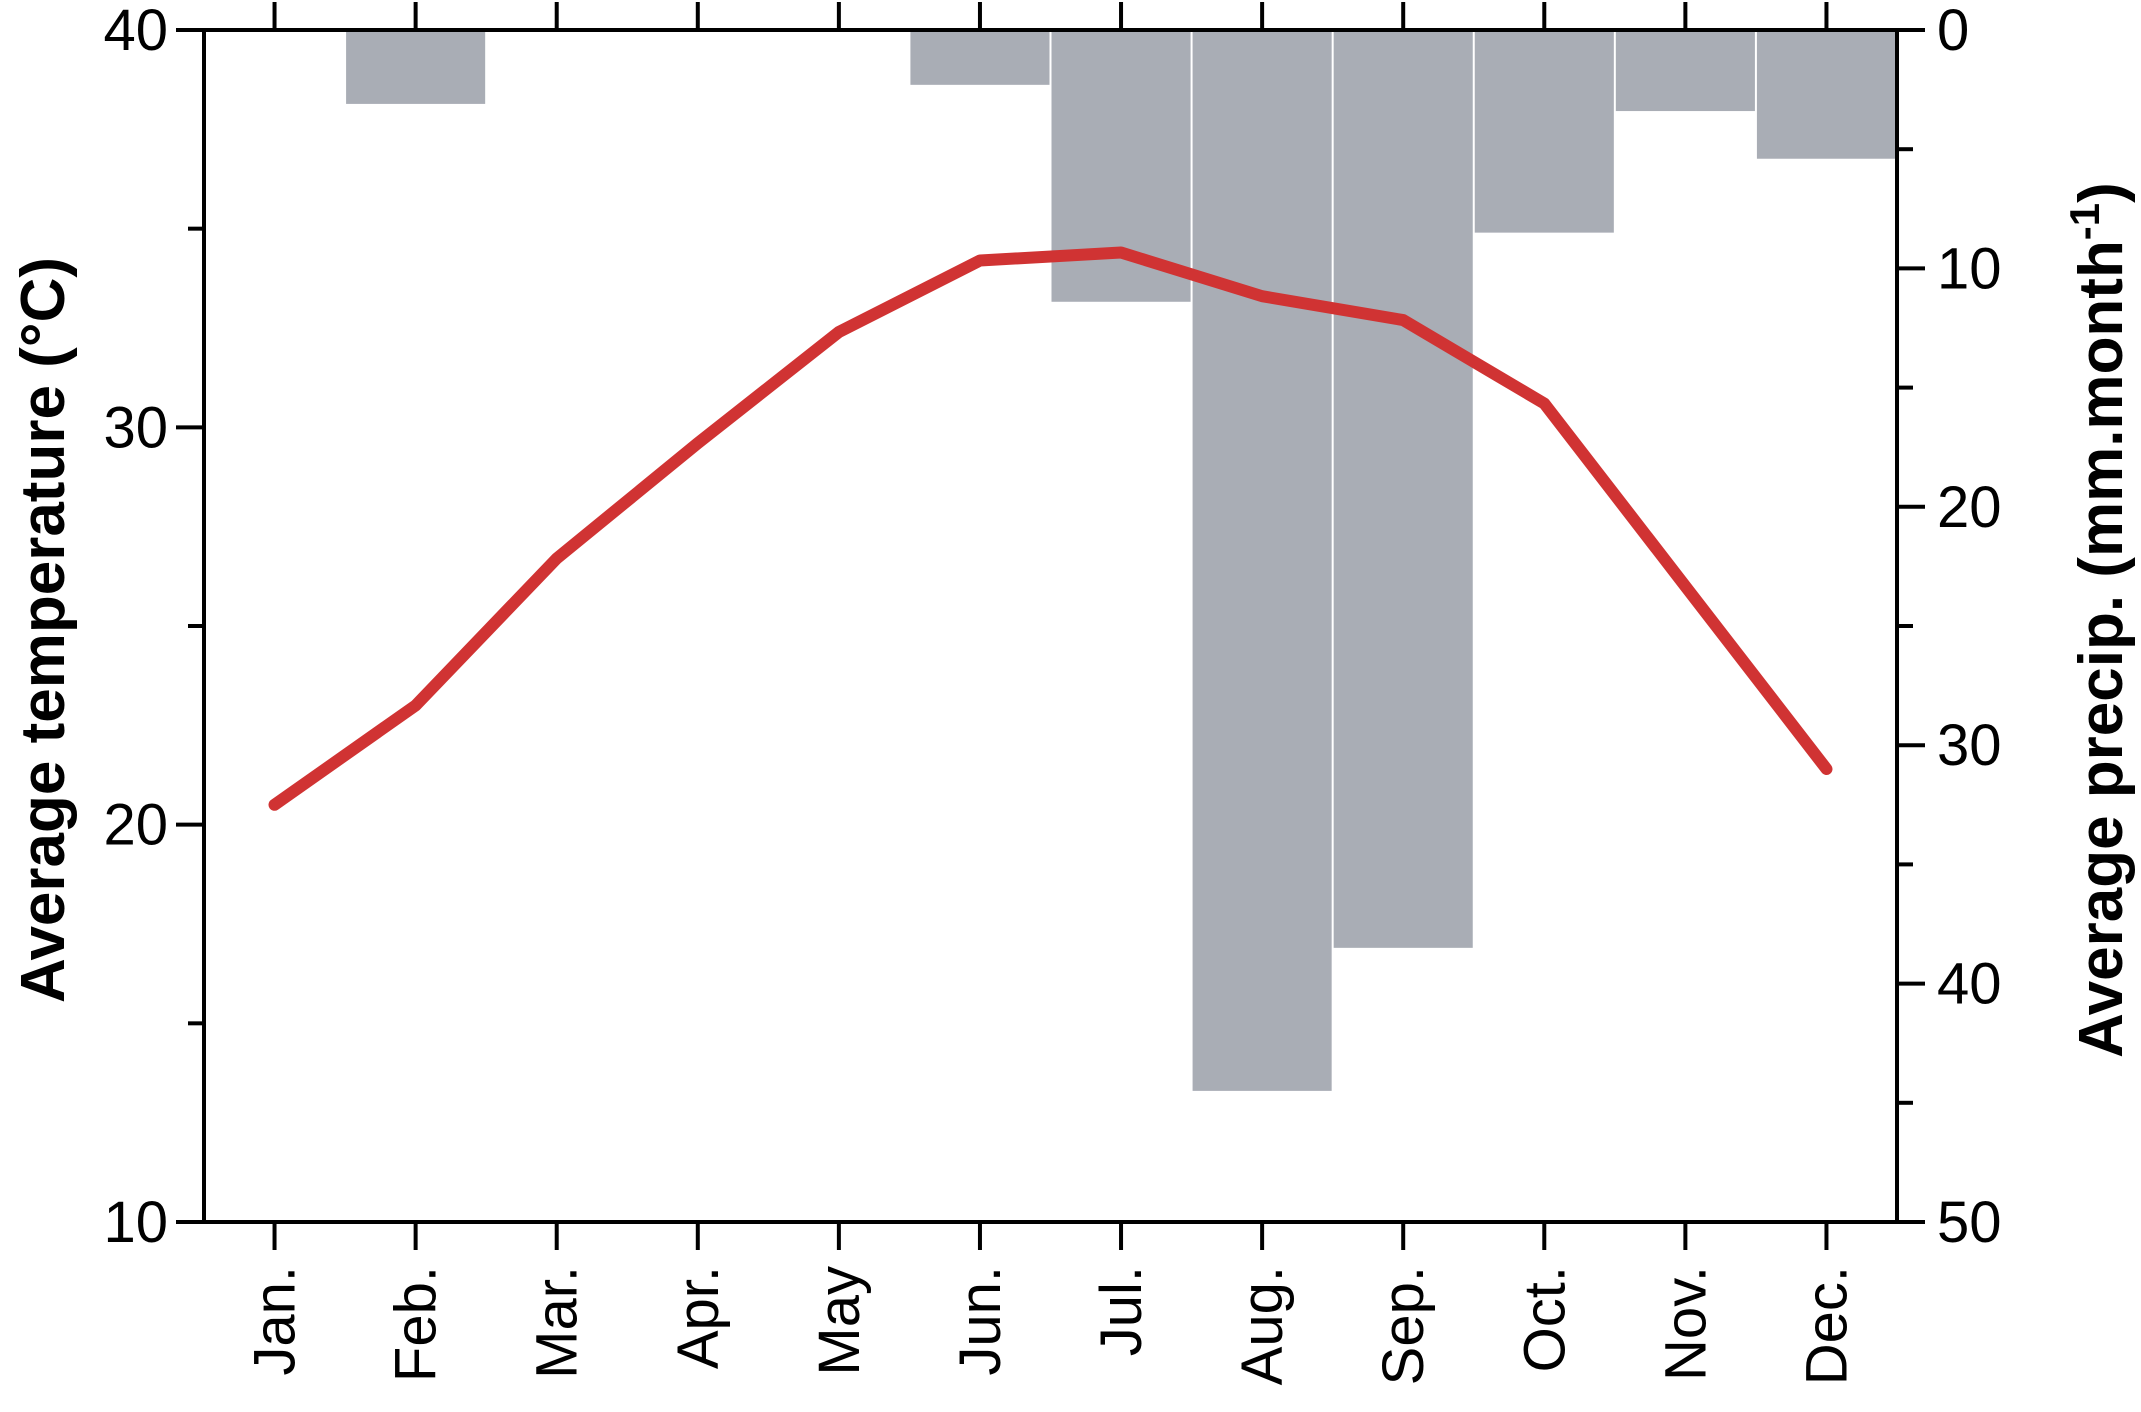 This screenshot has width=2141, height=1412. I want to click on right-tick-label: 10, so click(1969, 268).